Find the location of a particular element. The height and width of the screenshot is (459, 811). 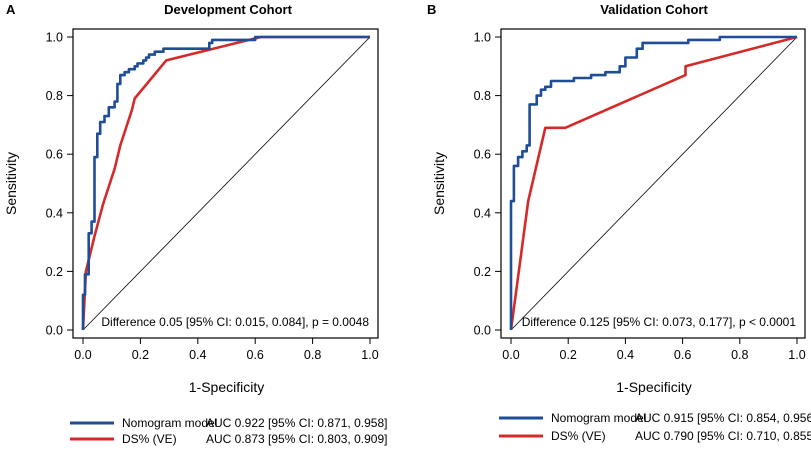

panel-letter: B is located at coordinates (431, 9).